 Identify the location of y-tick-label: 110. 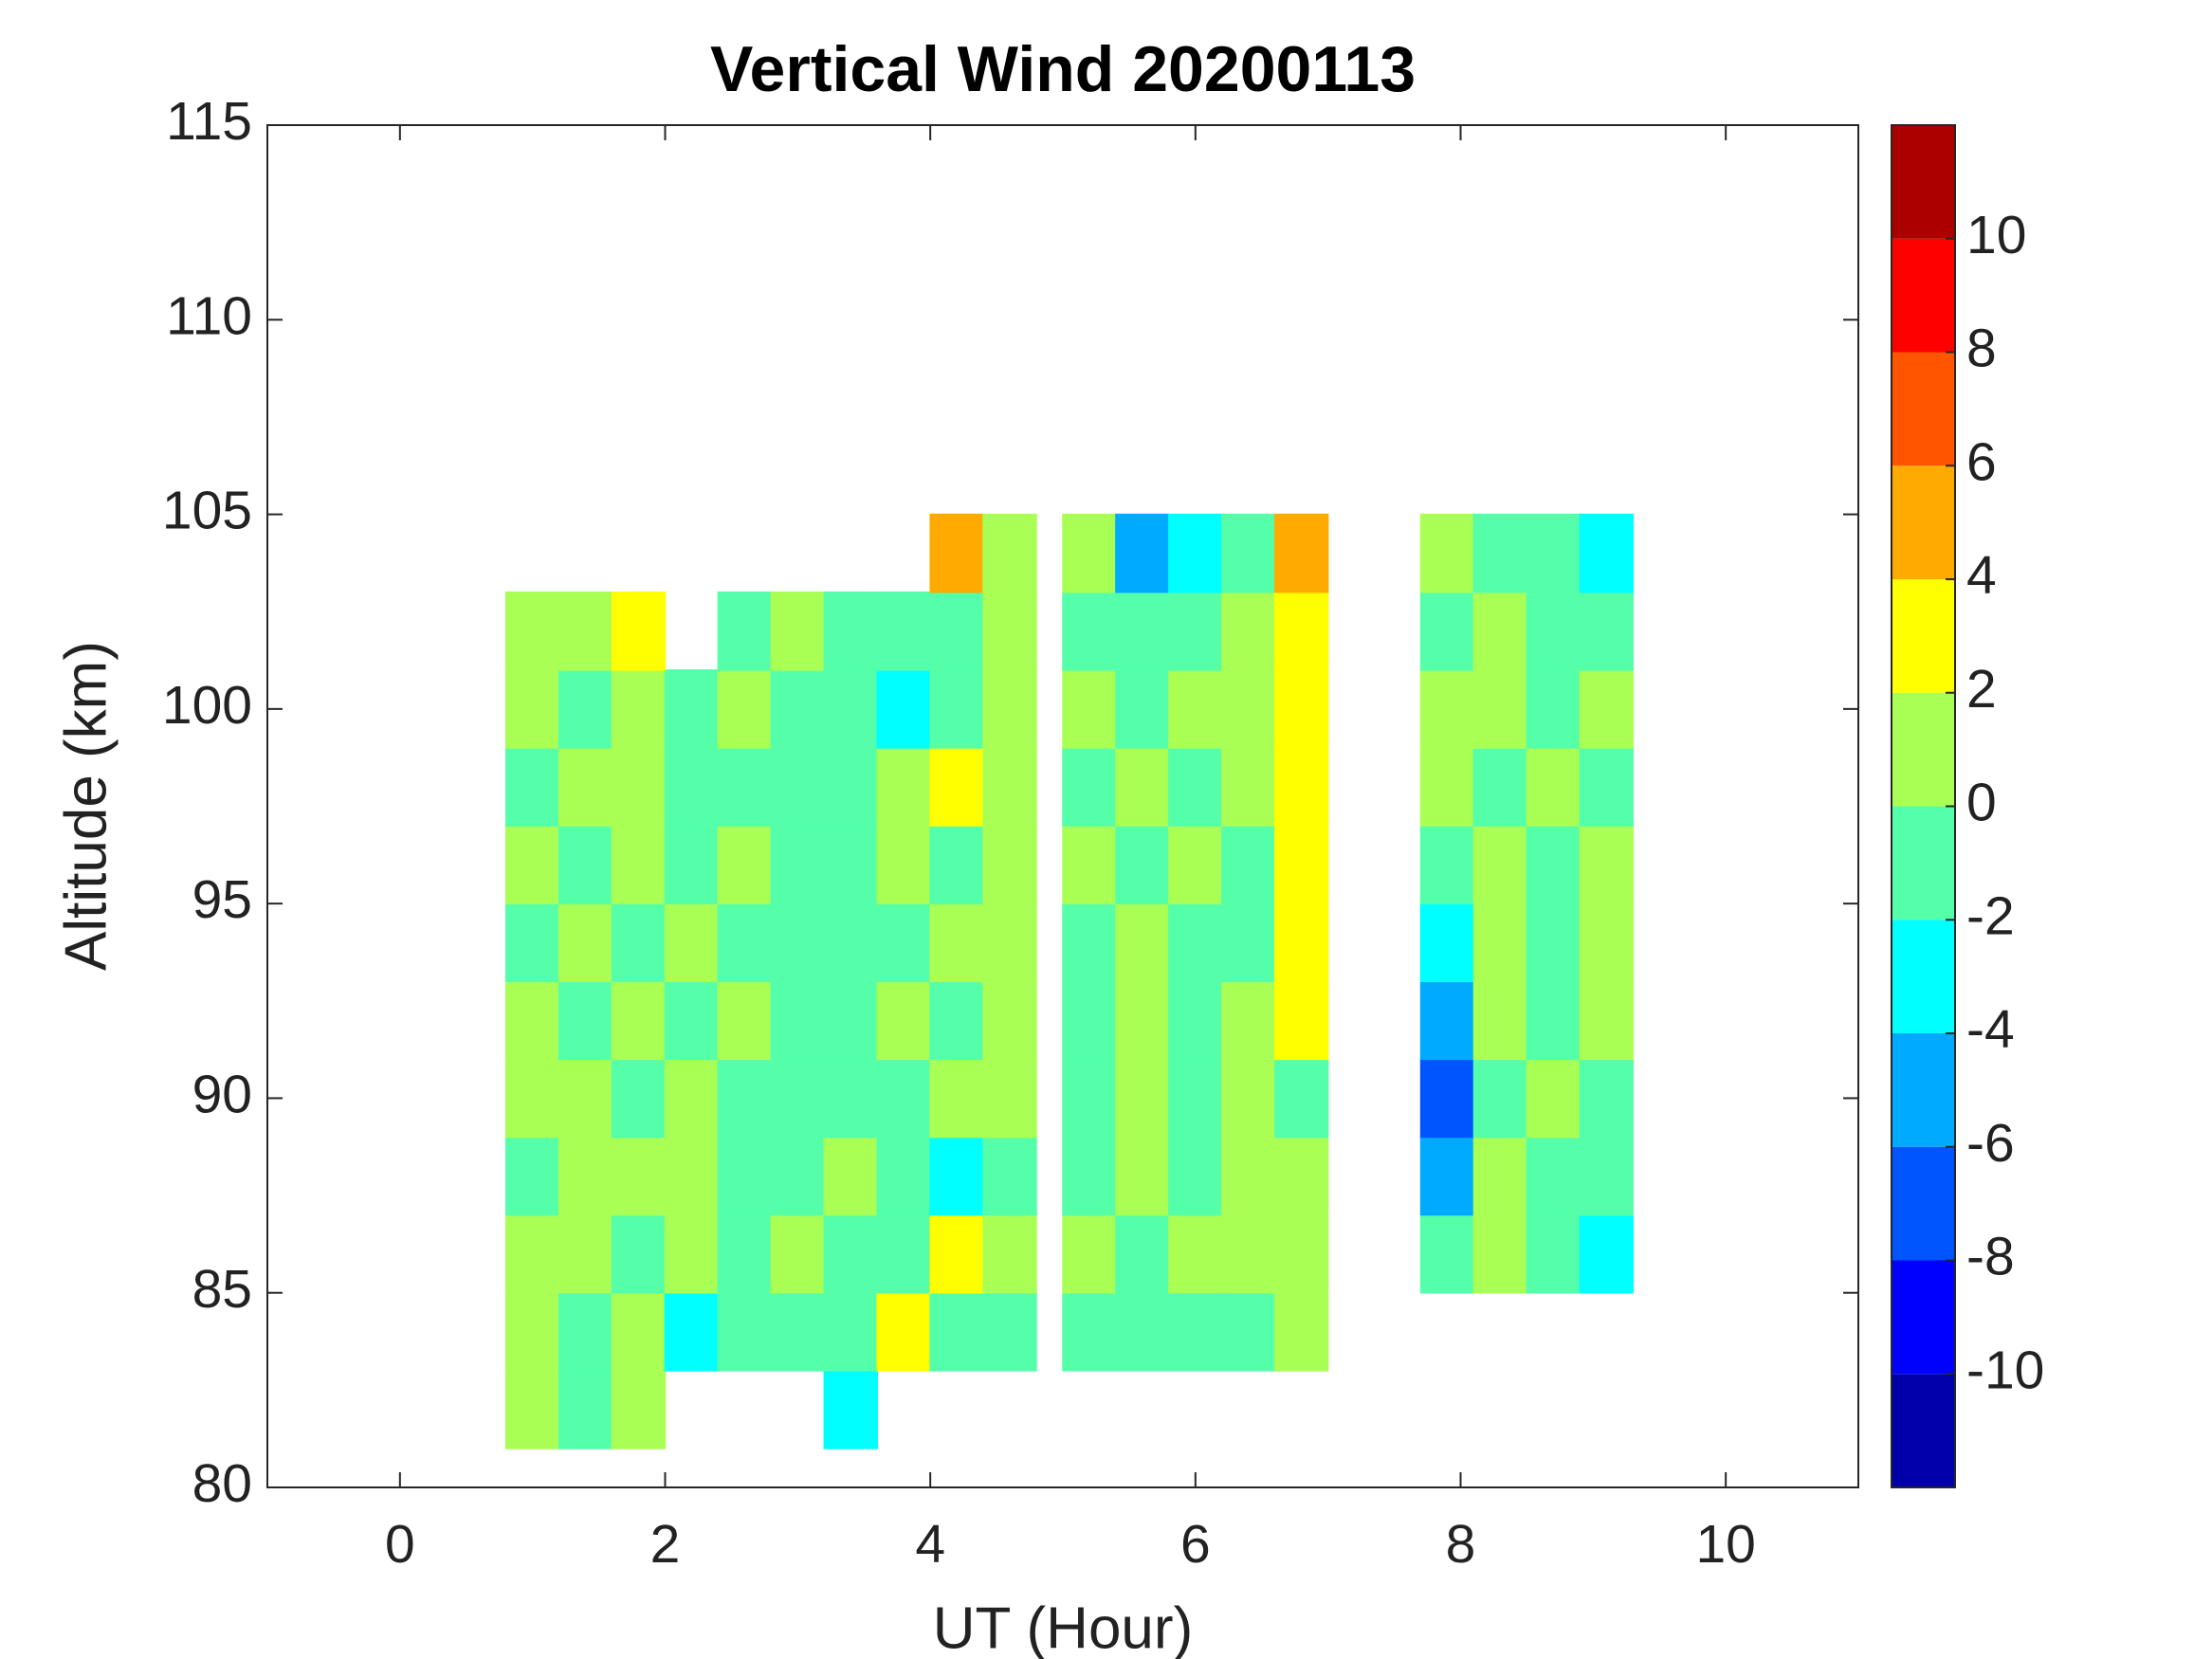
(209, 315).